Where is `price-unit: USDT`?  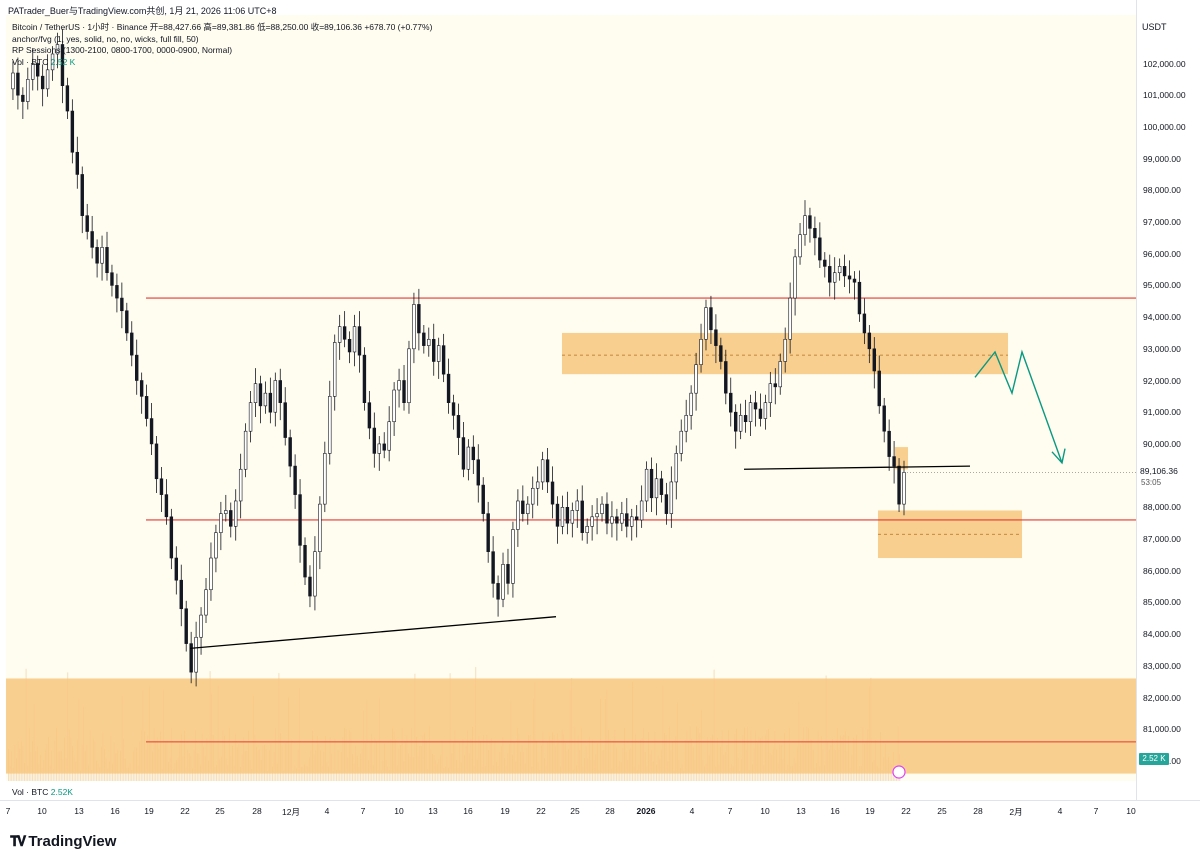
price-unit: USDT is located at coordinates (1154, 27).